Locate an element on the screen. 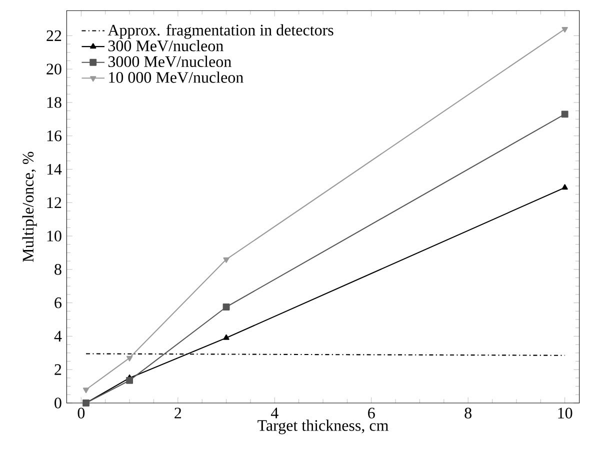  x-tick-label: 0 is located at coordinates (81, 413).